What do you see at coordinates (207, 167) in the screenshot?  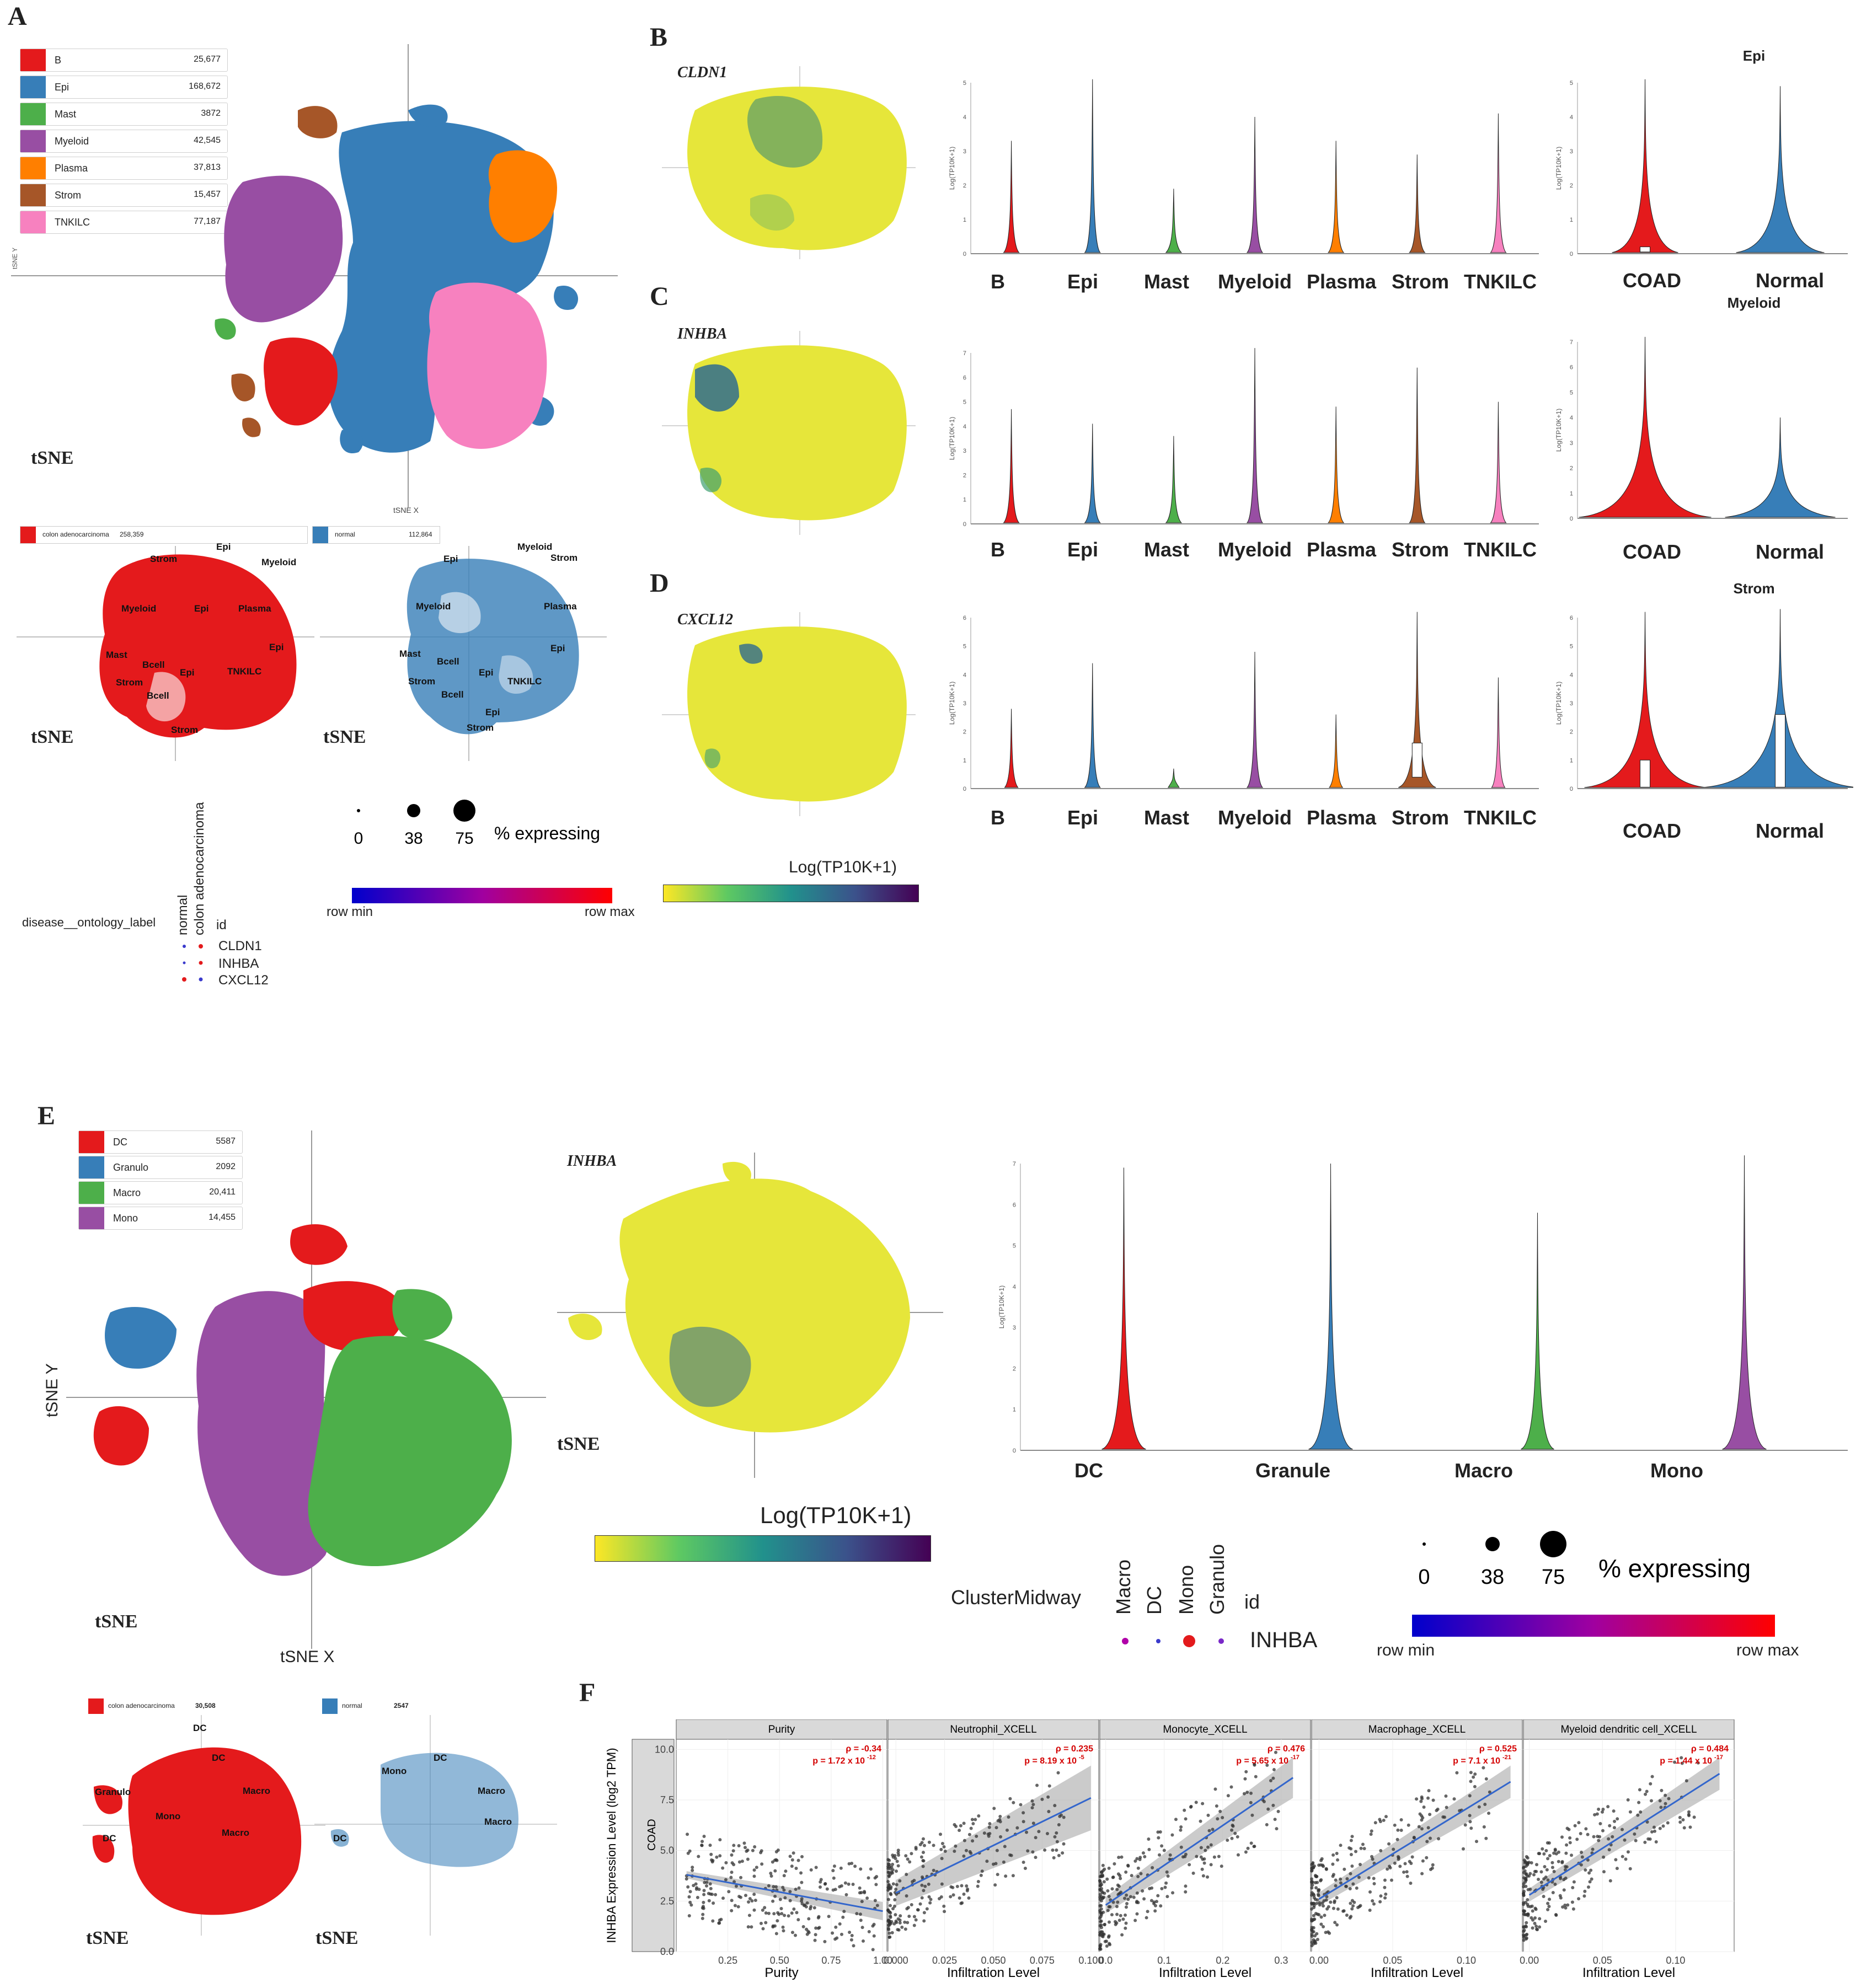 I see `legend-count: 37,813` at bounding box center [207, 167].